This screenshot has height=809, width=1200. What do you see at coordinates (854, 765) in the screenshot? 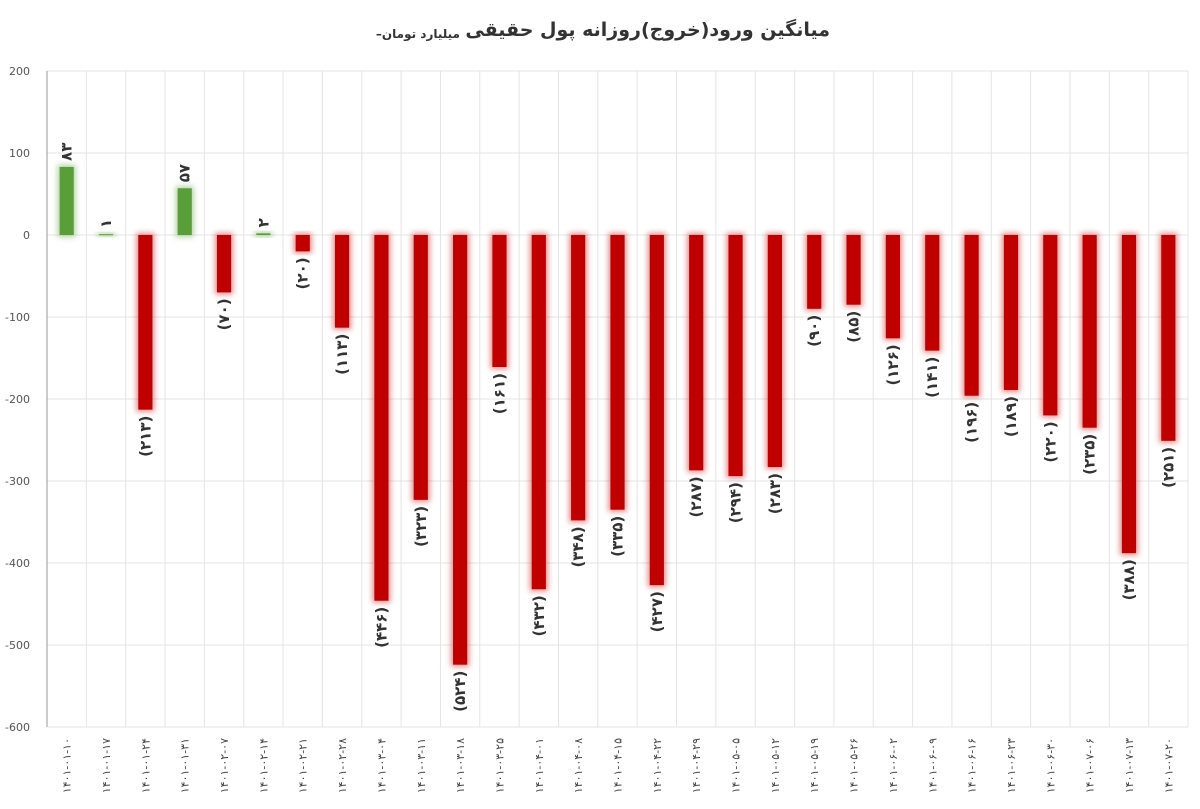
I see `x-tick-label: ۱۴۰۱-۰۵-۲۶` at bounding box center [854, 765].